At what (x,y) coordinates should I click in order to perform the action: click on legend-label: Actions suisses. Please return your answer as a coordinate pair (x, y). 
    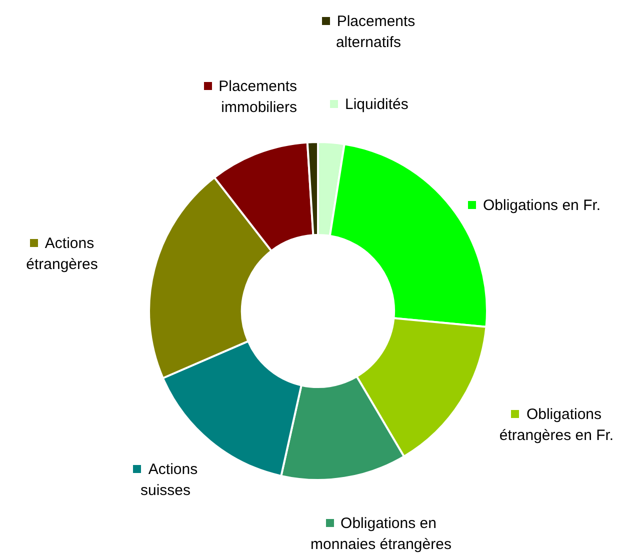
    Looking at the image, I should click on (169, 480).